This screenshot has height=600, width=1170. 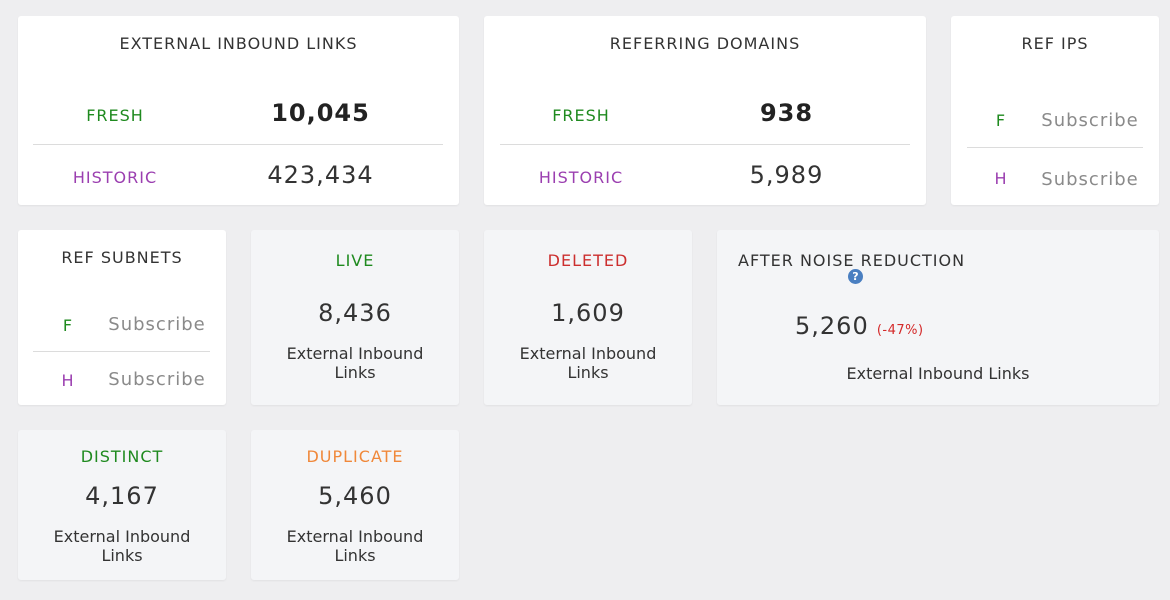 I want to click on noise-value-row: 5,260 (-47%), so click(x=859, y=326).